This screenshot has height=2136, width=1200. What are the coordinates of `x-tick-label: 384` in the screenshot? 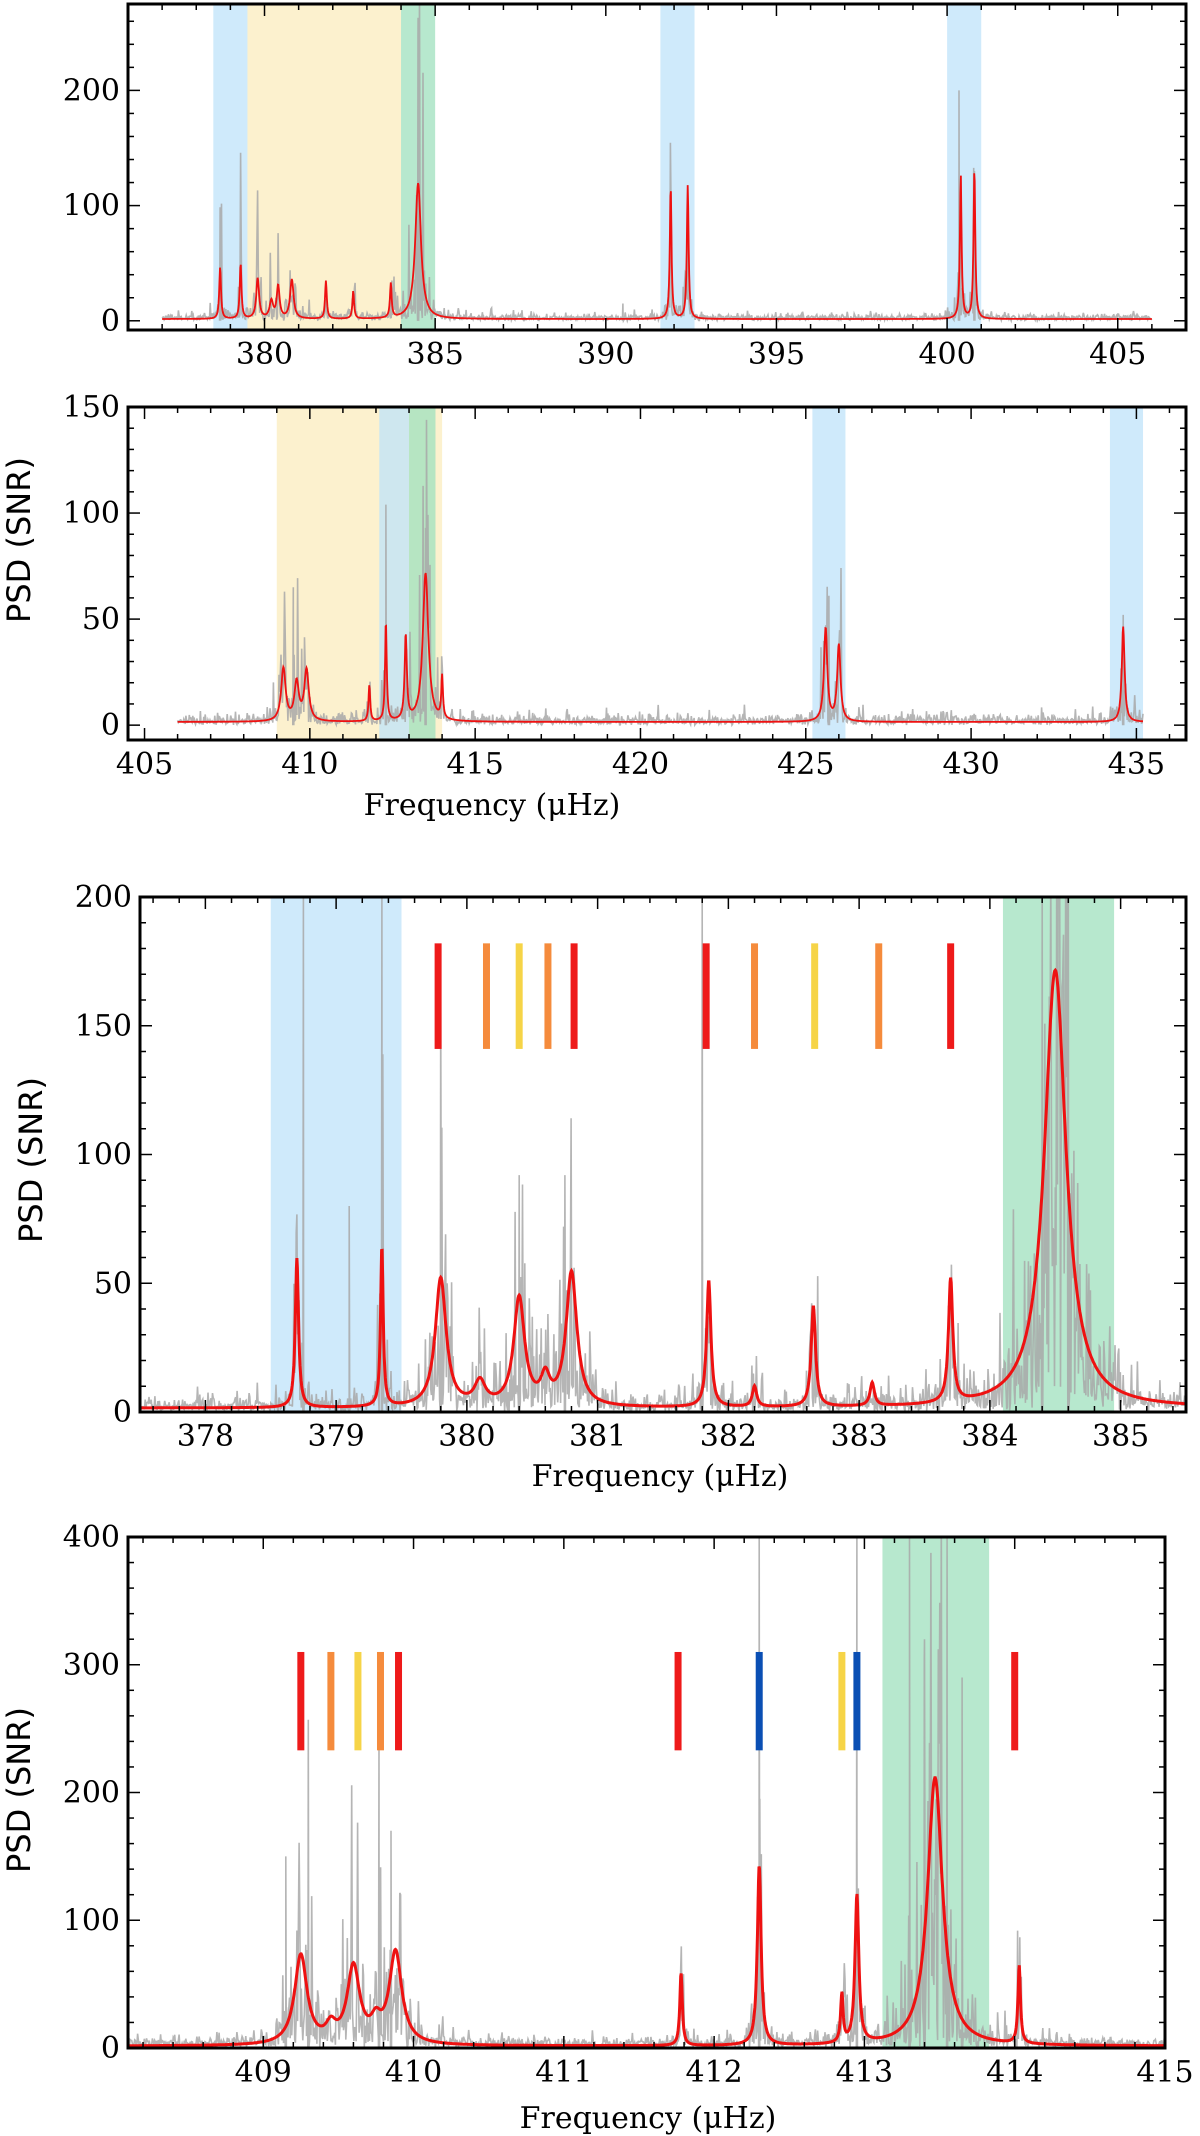 It's located at (989, 1436).